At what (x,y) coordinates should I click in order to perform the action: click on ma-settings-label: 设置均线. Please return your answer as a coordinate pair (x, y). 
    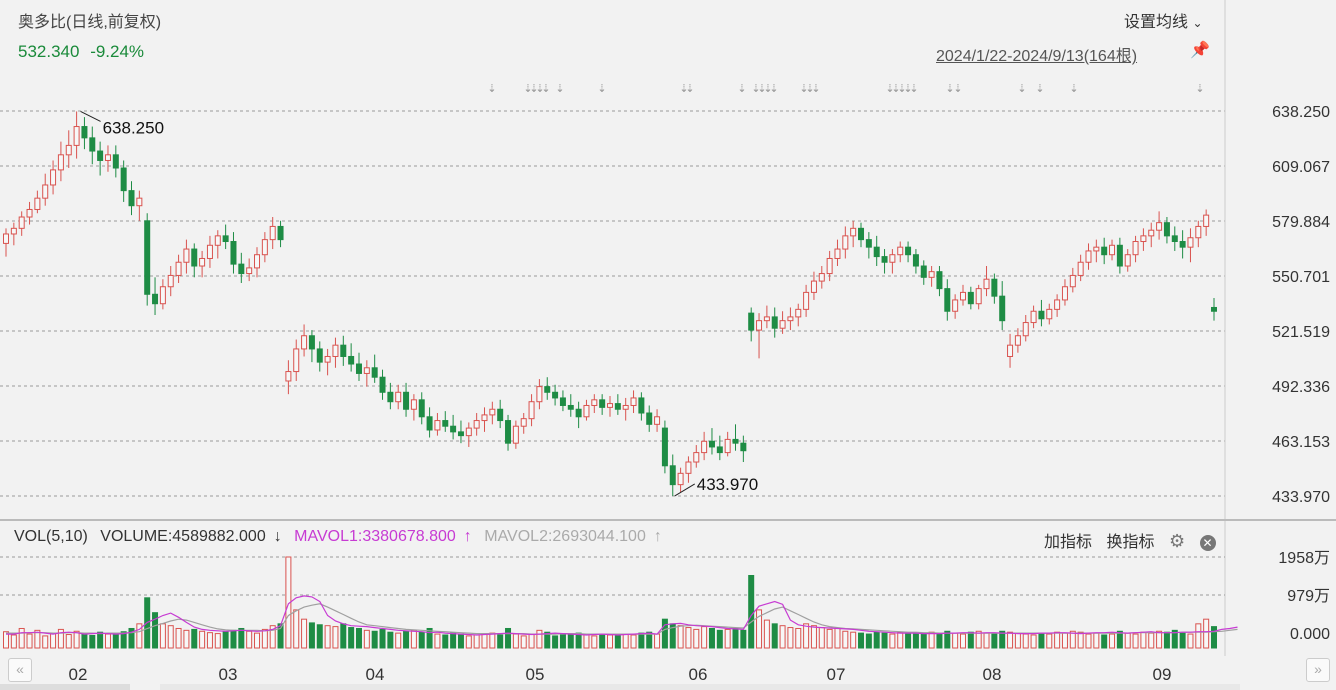
    Looking at the image, I should click on (1156, 22).